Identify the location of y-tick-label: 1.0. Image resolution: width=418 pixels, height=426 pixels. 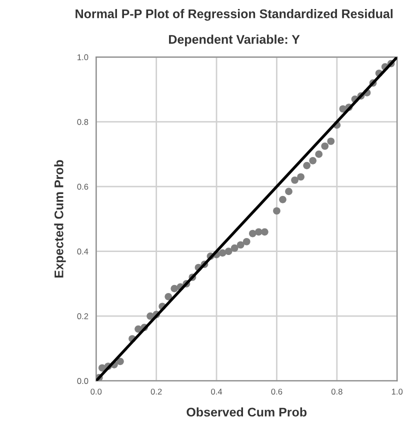
(83, 57).